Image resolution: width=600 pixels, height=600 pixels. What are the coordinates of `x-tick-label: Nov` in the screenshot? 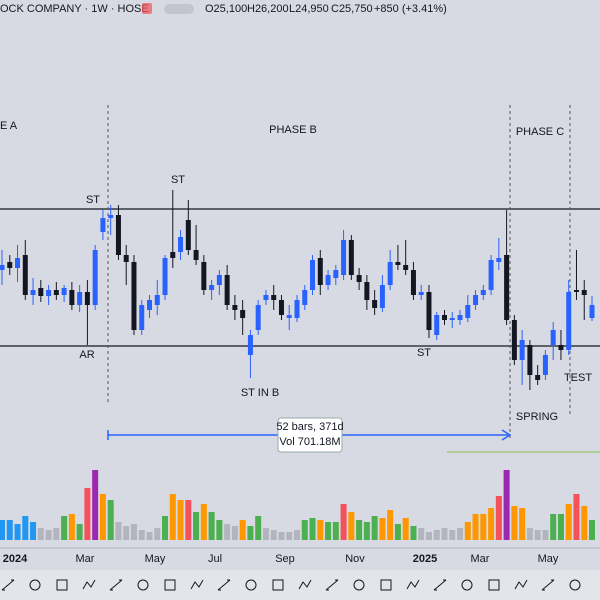 It's located at (355, 559).